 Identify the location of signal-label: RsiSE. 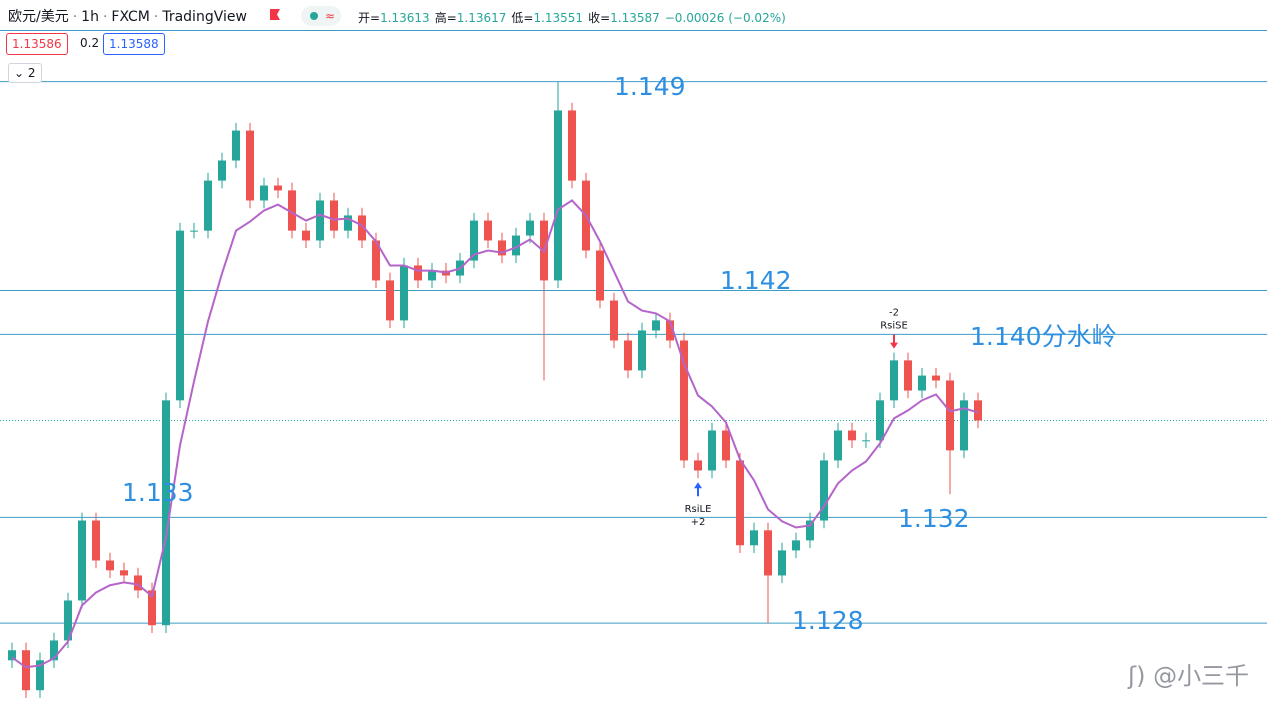
(894, 326).